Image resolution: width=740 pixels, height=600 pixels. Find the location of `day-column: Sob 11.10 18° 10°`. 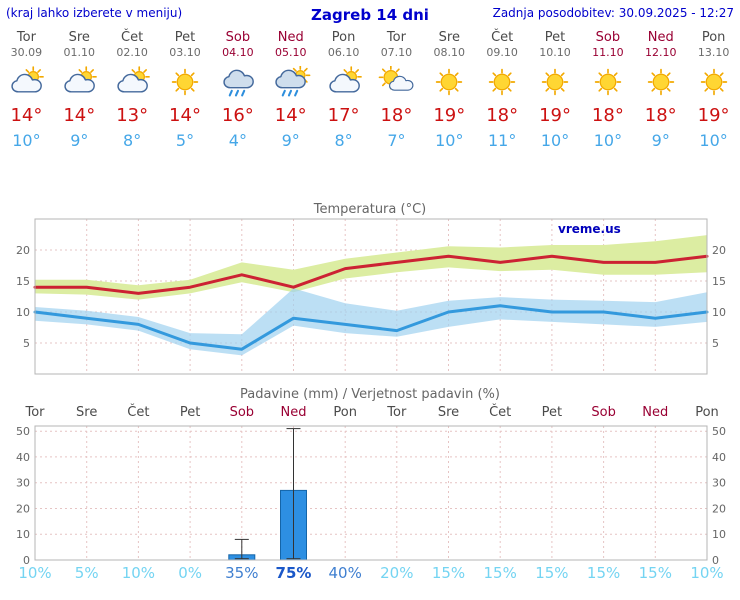

day-column: Sob 11.10 18° 10° is located at coordinates (607, 90).